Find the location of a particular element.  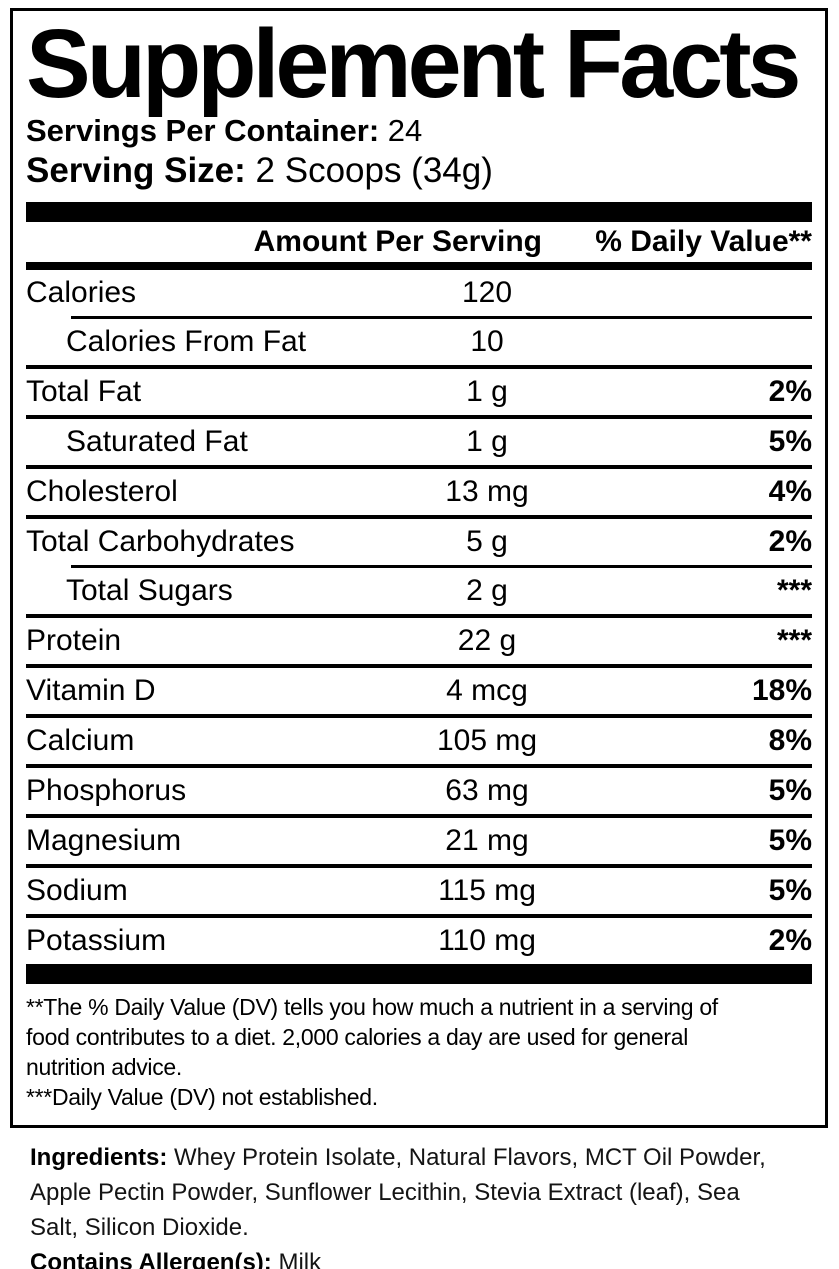

nutrient-amount: 105 mg is located at coordinates (487, 740).